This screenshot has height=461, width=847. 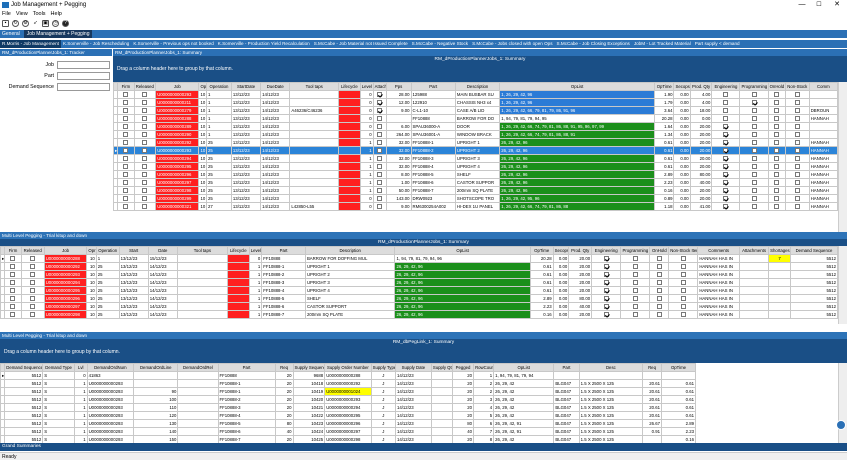 I want to click on grid1-column-header: Description, so click(x=477, y=86).